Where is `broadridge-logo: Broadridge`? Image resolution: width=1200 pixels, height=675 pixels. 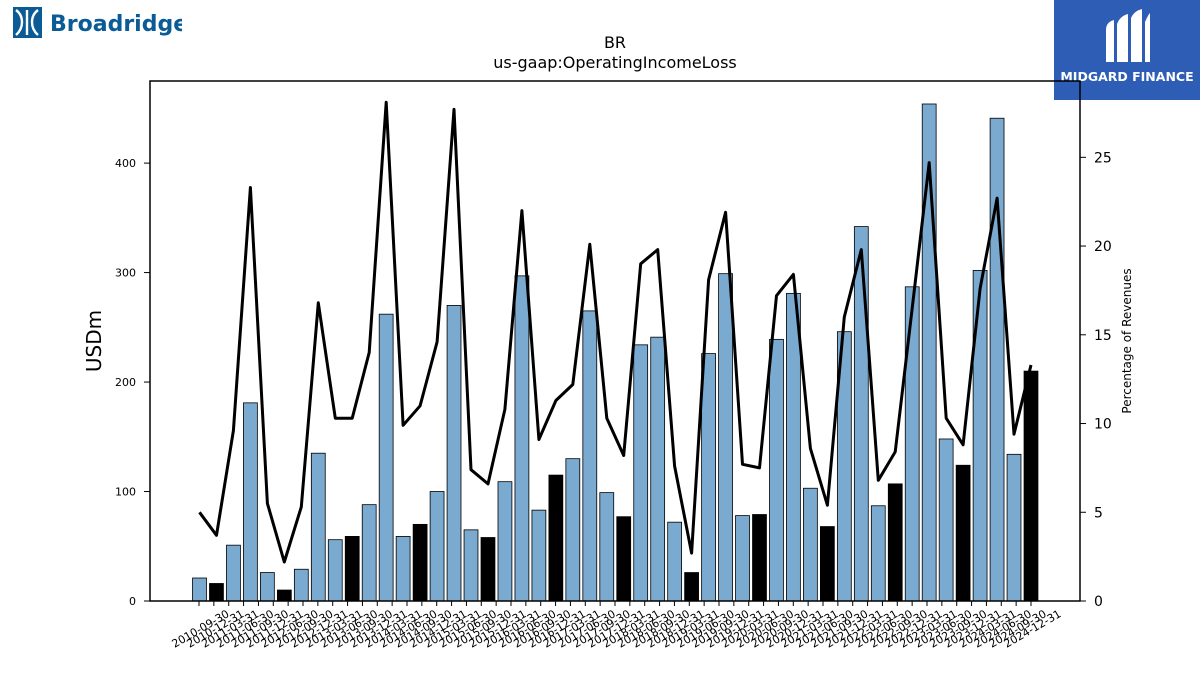 broadridge-logo: Broadridge is located at coordinates (97, 22).